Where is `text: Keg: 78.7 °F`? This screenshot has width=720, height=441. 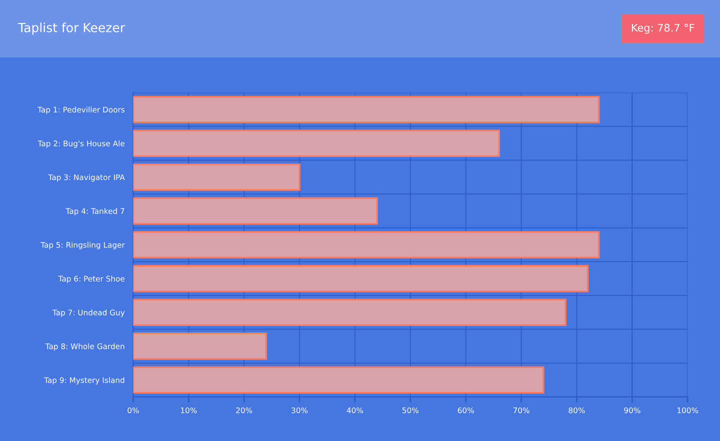
text: Keg: 78.7 °F is located at coordinates (663, 29).